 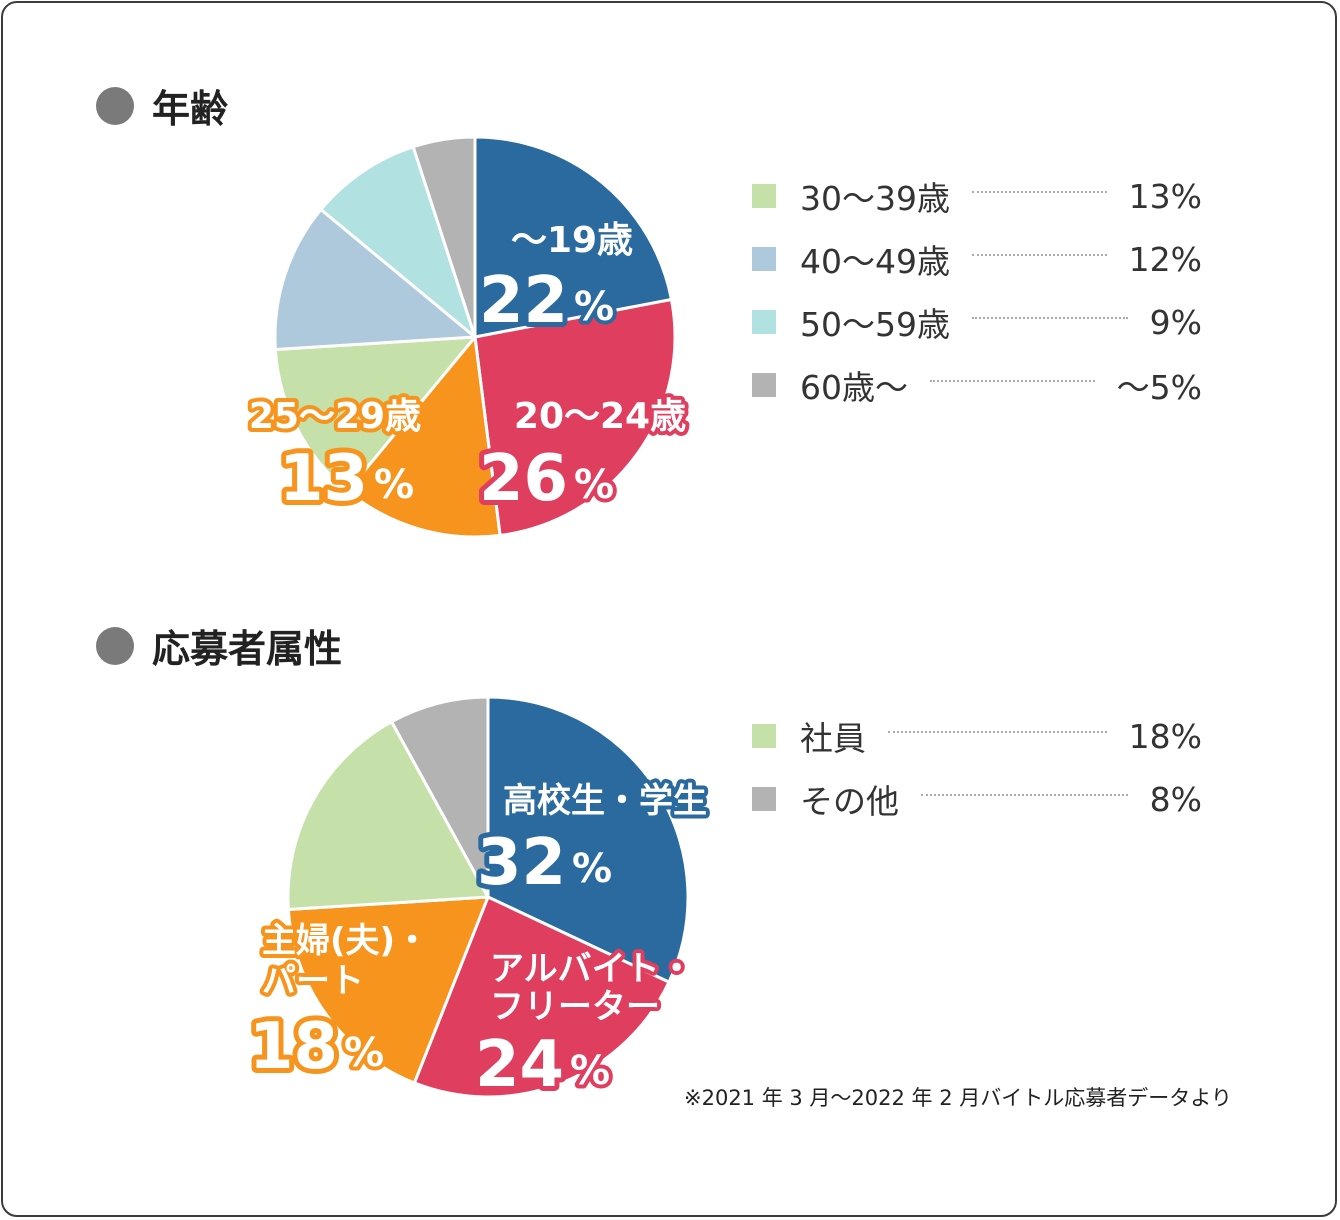 I want to click on age-legend-item: 30〜39歳 13%, so click(x=977, y=196).